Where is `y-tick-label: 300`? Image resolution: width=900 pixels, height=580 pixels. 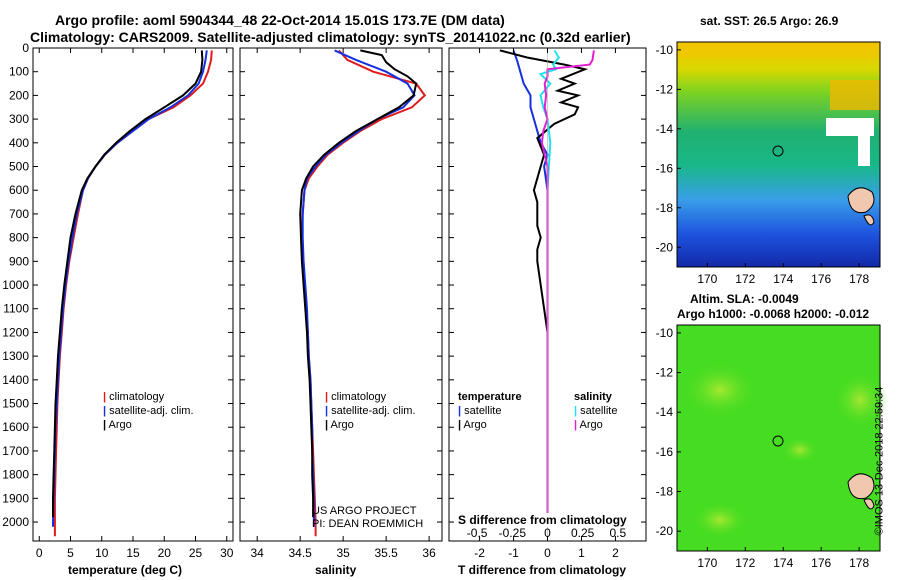 y-tick-label: 300 is located at coordinates (19, 119).